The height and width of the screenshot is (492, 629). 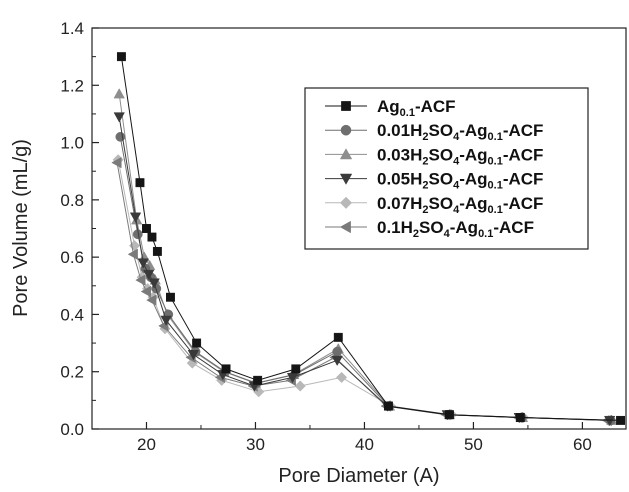 I want to click on y-axis: 0.0 0.2 0.4 0.6 0.8 1.0 1.2 1.4, so click(x=79, y=229).